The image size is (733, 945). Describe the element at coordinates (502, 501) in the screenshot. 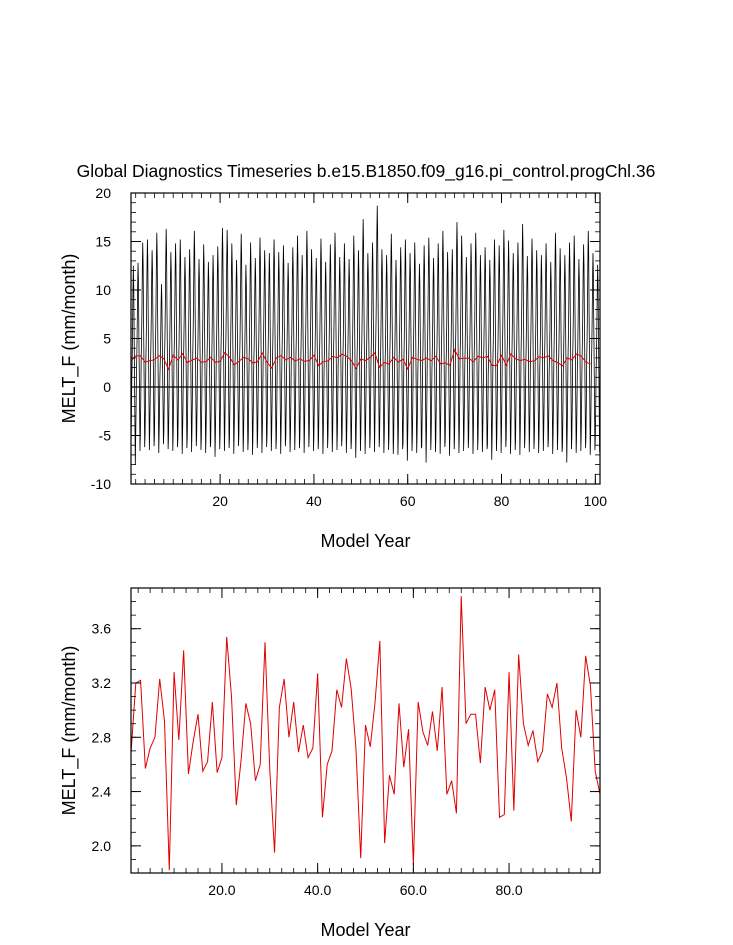

I see `x-tick-label: 80` at that location.